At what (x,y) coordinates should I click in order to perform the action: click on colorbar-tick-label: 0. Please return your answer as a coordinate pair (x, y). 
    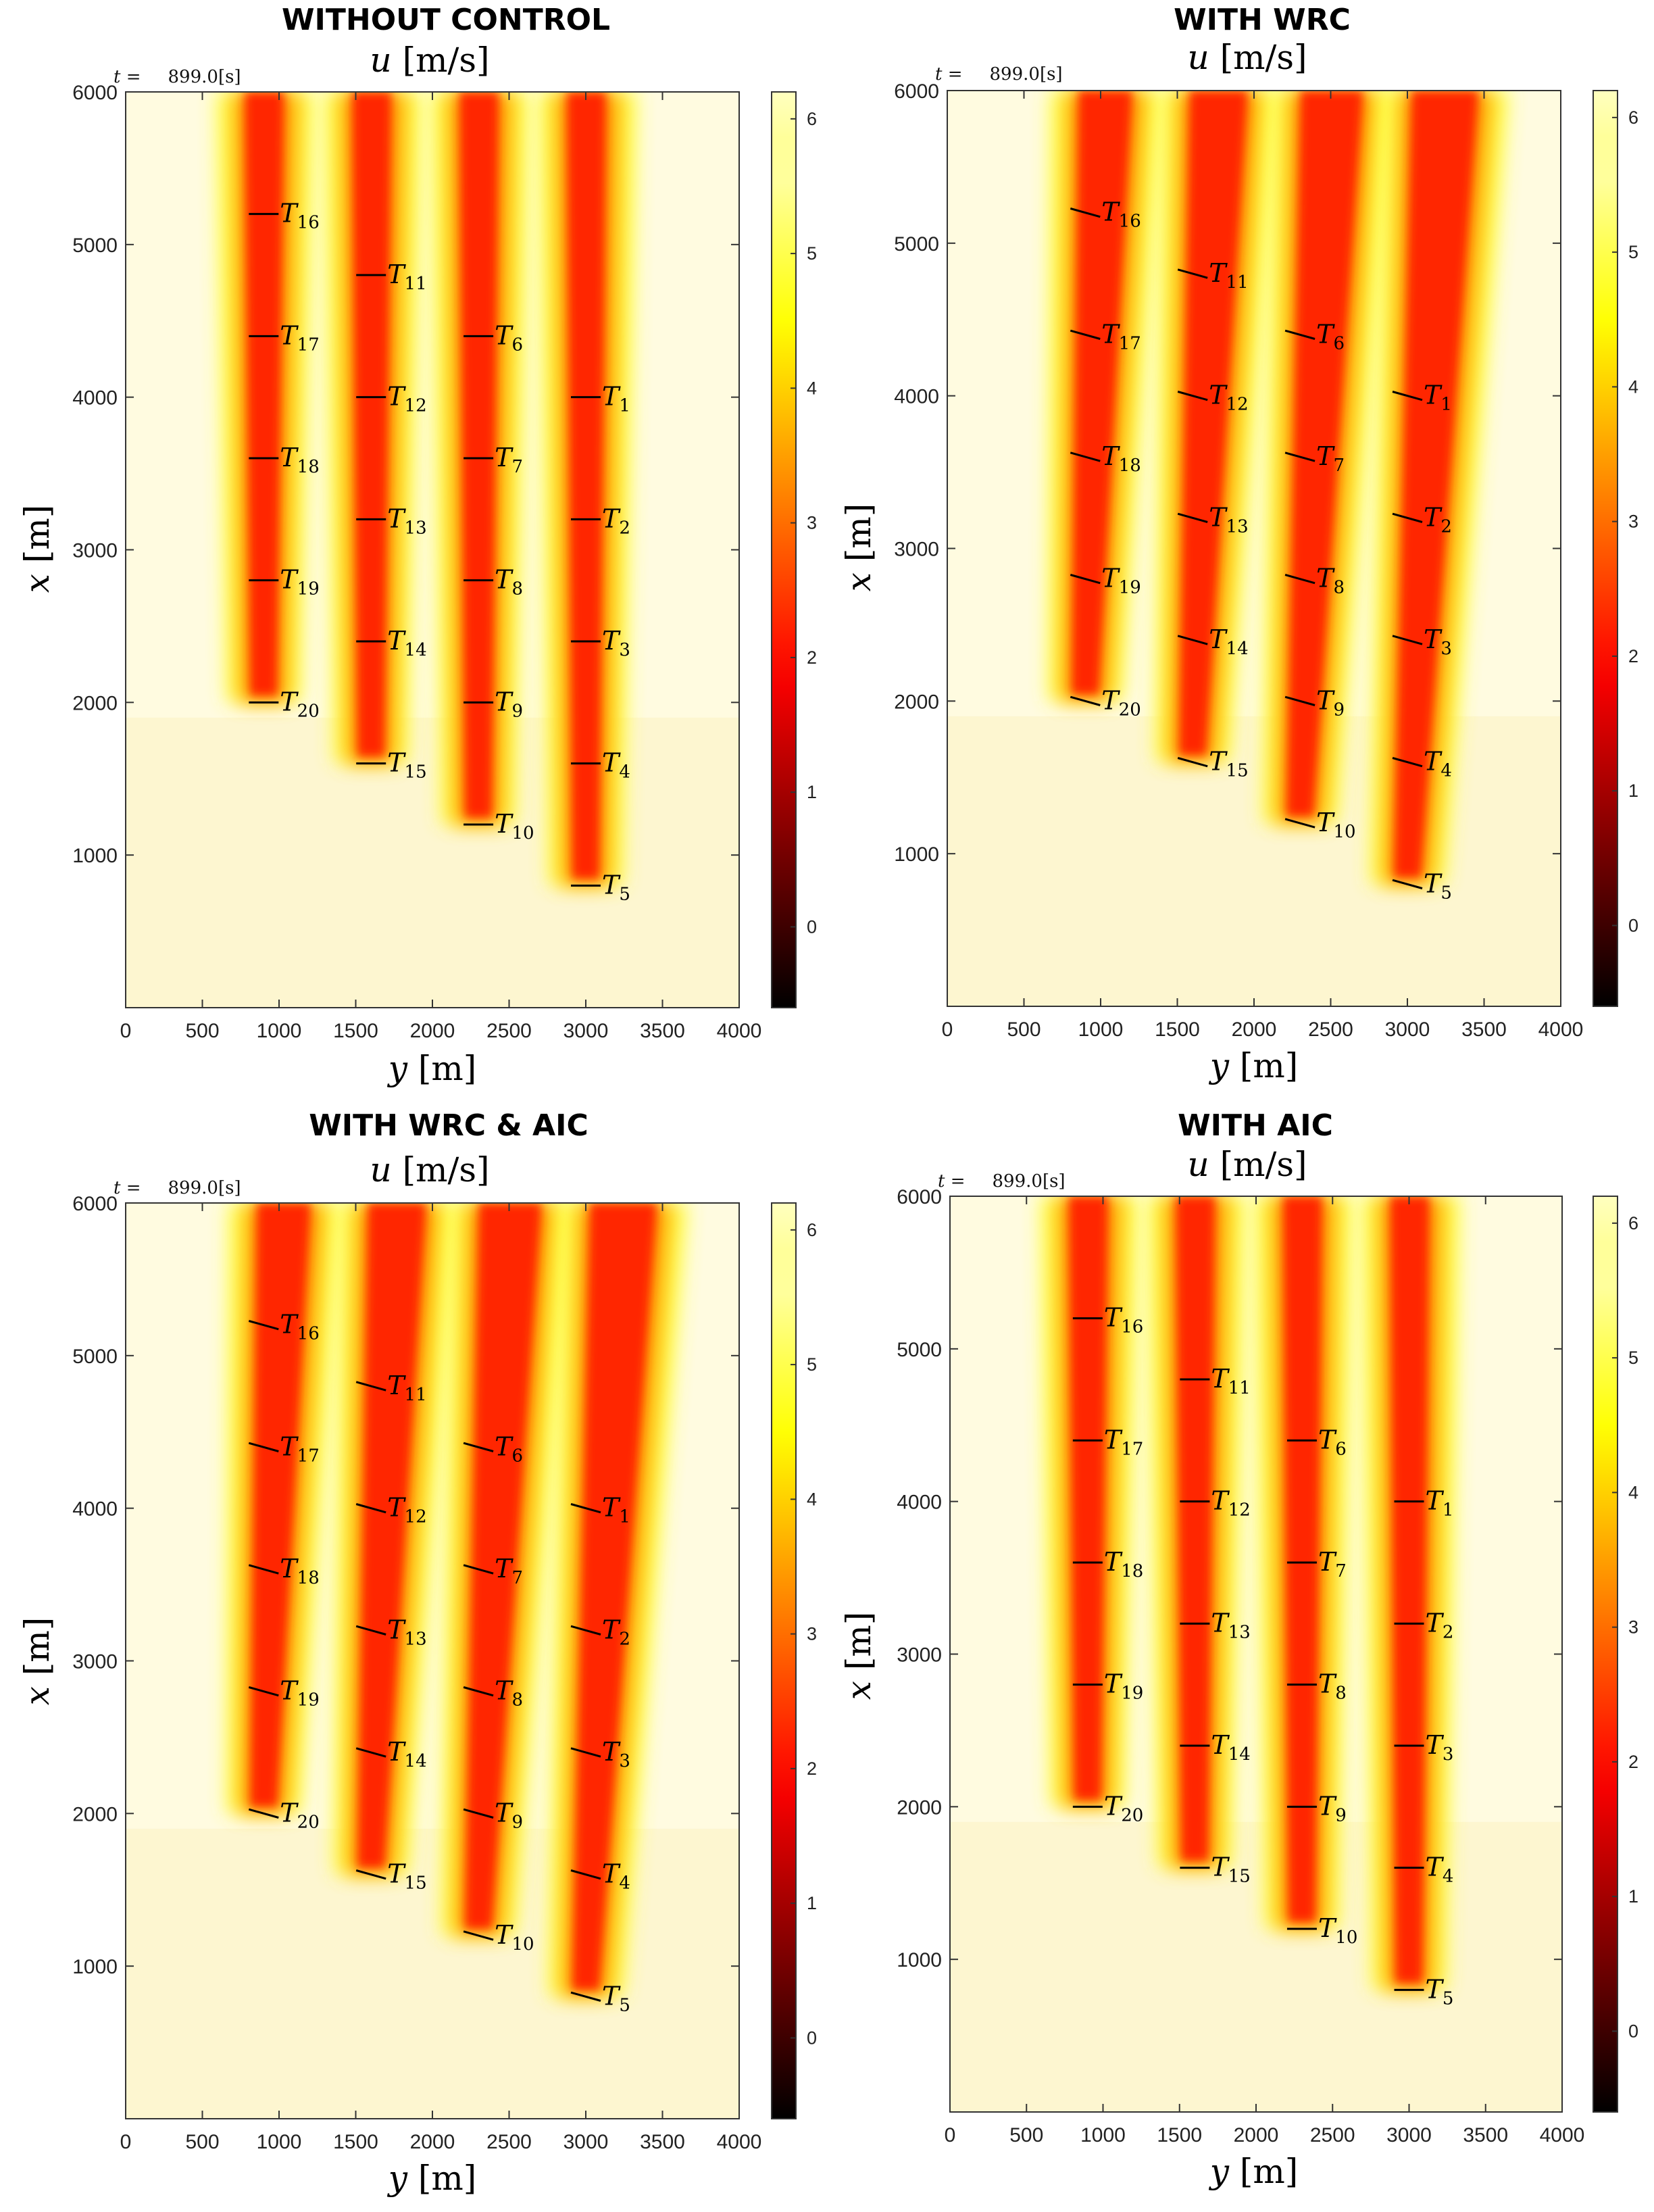
    Looking at the image, I should click on (812, 926).